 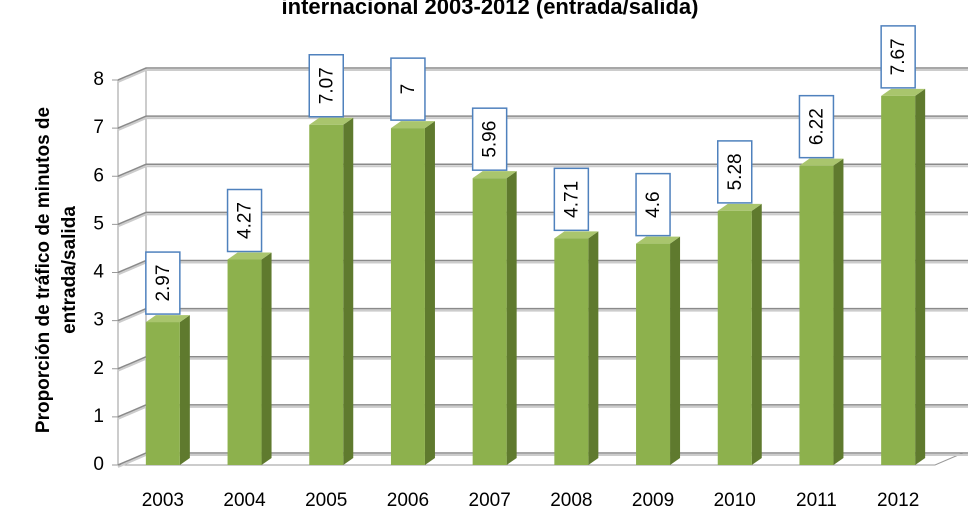 I want to click on value-label: 7, so click(x=408, y=89).